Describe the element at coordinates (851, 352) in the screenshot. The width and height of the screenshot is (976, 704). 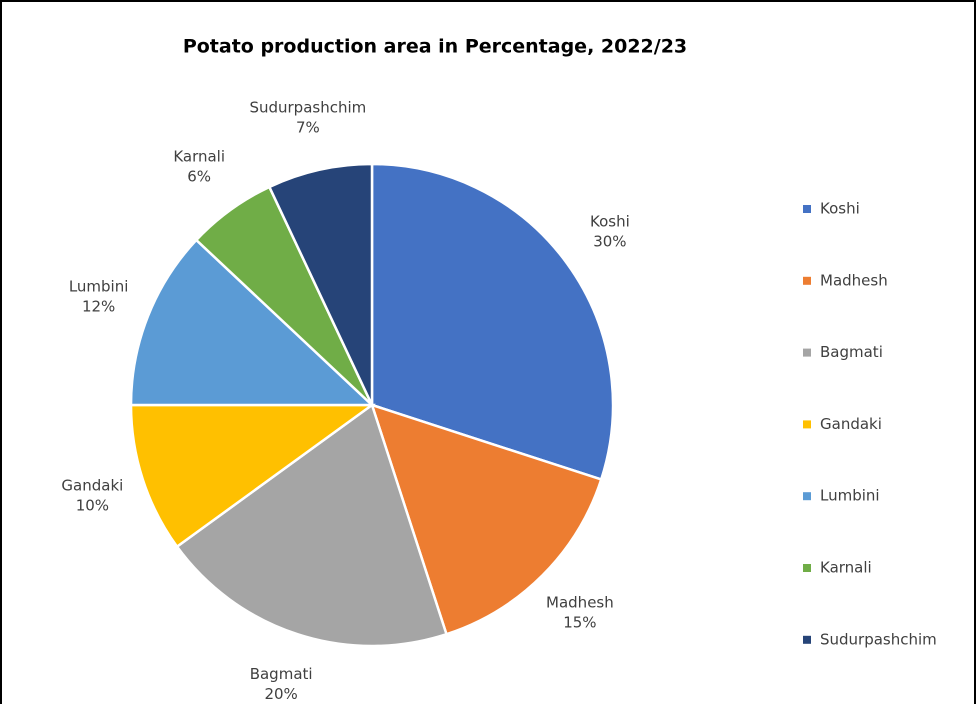
I see `legend-label: Bagmati` at that location.